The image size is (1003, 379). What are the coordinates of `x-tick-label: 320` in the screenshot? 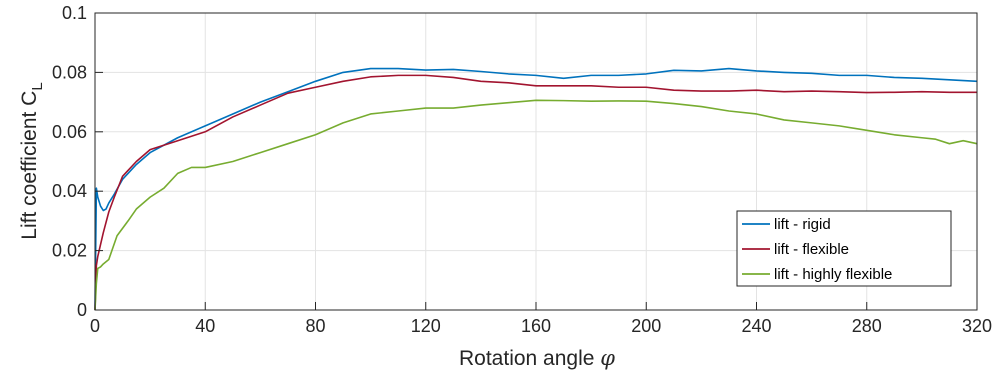 It's located at (977, 326).